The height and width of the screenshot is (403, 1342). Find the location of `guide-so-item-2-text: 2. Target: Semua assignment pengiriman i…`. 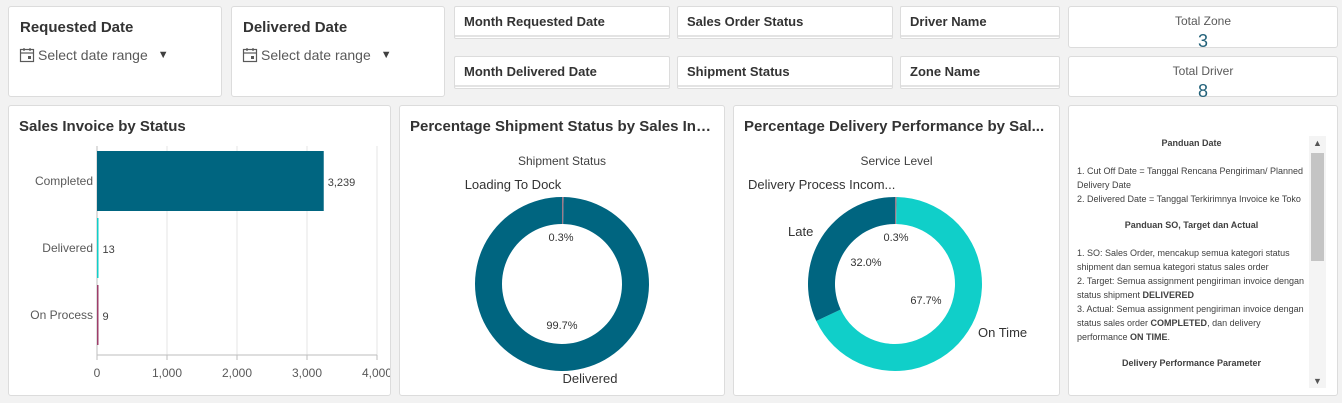

guide-so-item-2-text: 2. Target: Semua assignment pengiriman i… is located at coordinates (1190, 288).